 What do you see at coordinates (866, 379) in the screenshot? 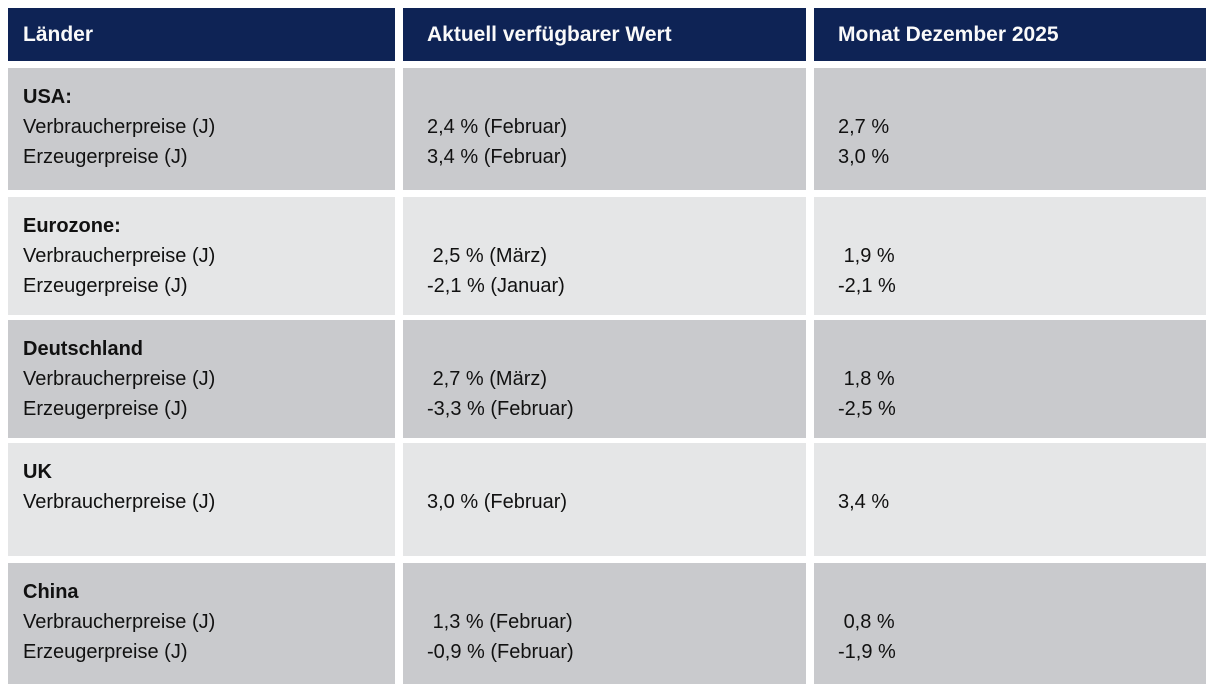
I see `december-value: 1,8 %` at bounding box center [866, 379].